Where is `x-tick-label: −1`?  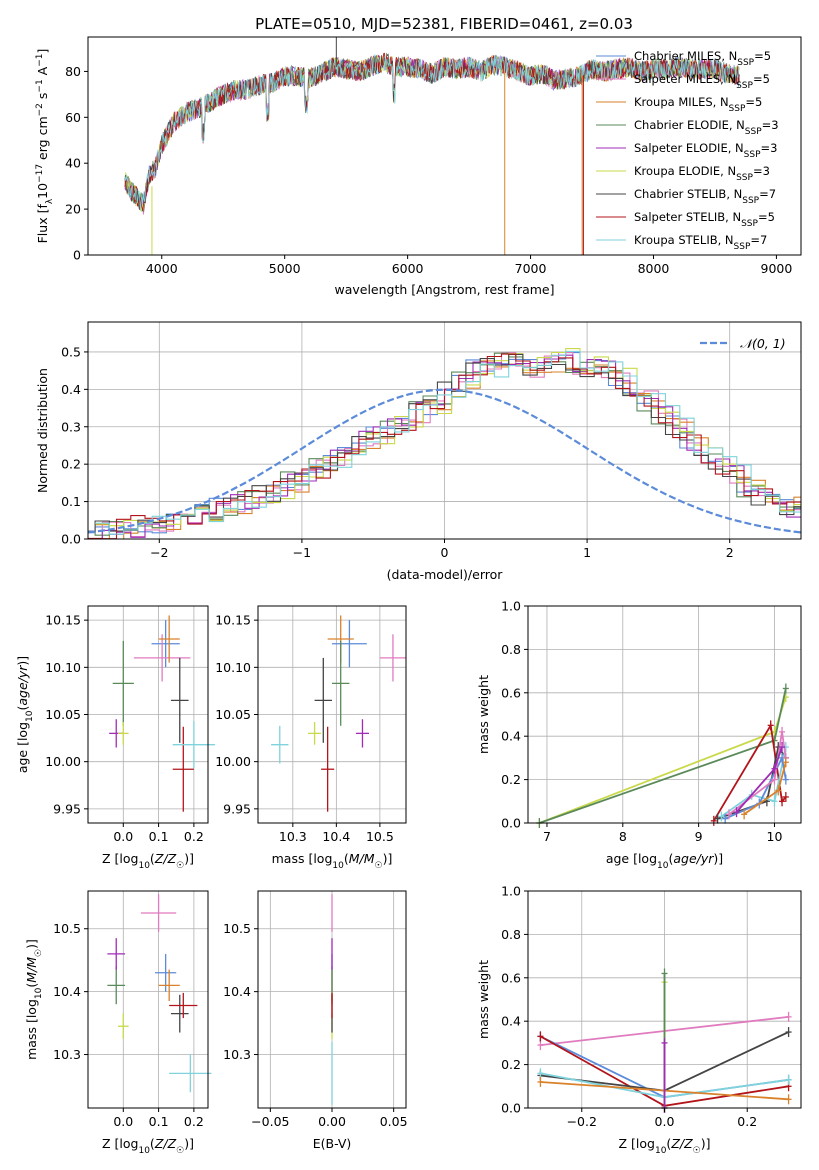
x-tick-label: −1 is located at coordinates (302, 552).